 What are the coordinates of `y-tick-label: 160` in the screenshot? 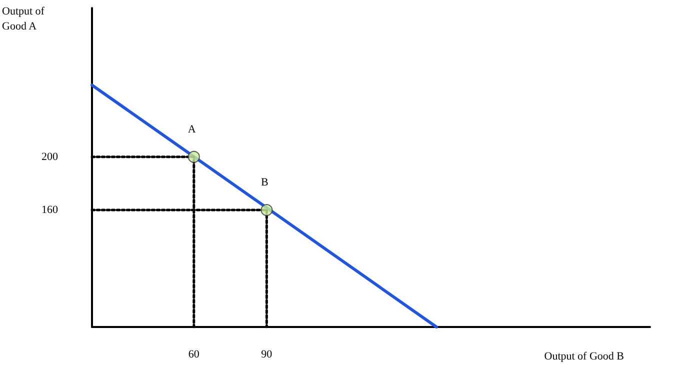 It's located at (50, 210).